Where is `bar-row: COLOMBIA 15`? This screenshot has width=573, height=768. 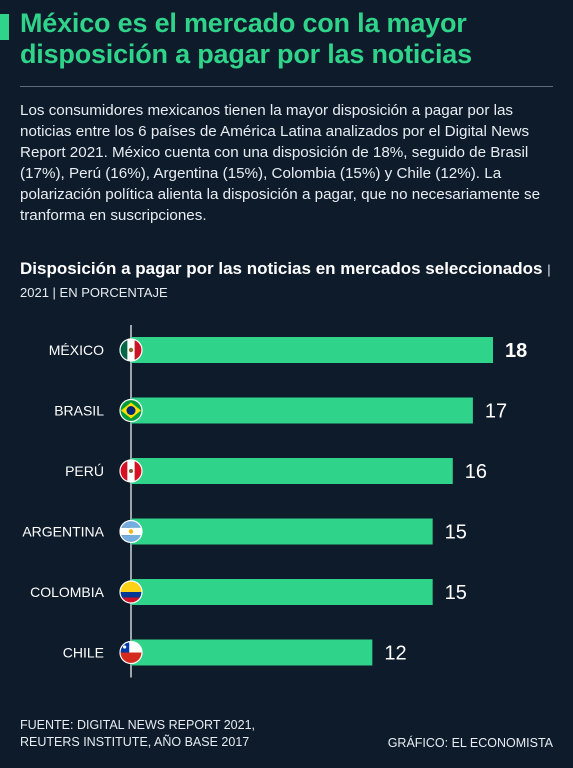
bar-row: COLOMBIA 15 is located at coordinates (248, 592).